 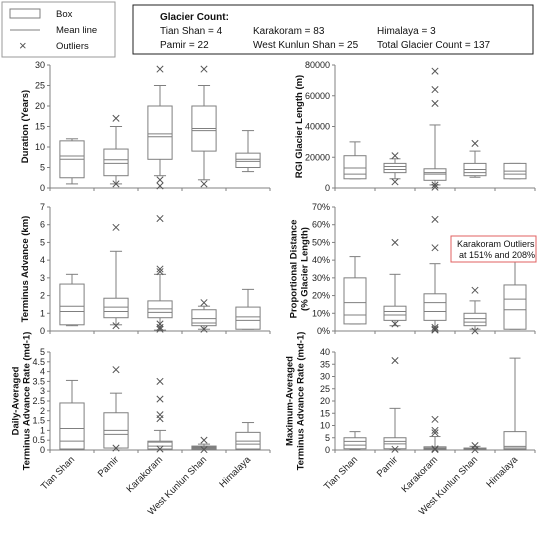 I want to click on y-tick-label: 10, so click(x=40, y=147).